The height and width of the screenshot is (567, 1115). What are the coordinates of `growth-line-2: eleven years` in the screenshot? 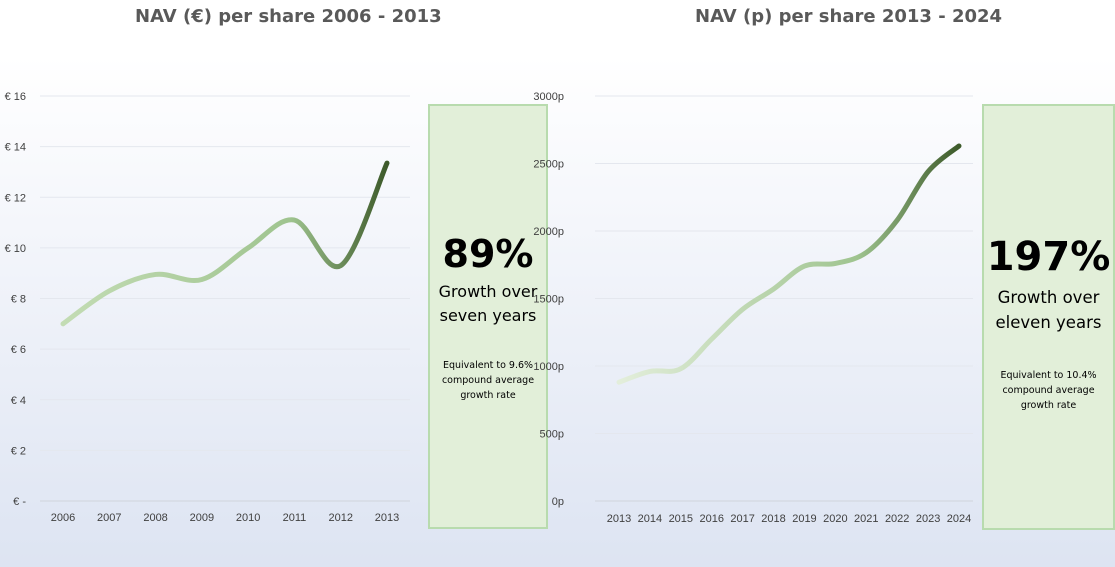 It's located at (1048, 322).